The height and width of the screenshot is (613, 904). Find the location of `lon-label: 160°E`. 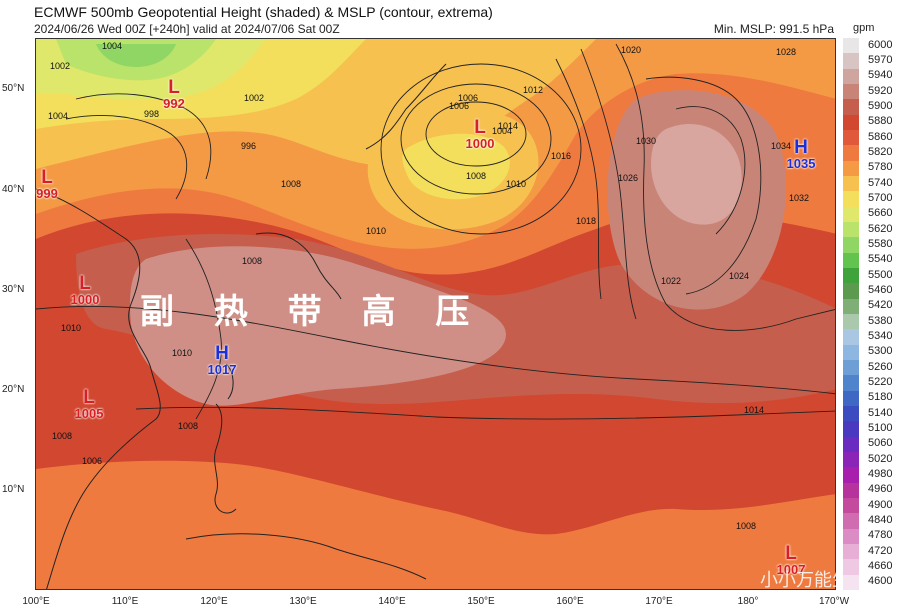

lon-label: 160°E is located at coordinates (570, 601).